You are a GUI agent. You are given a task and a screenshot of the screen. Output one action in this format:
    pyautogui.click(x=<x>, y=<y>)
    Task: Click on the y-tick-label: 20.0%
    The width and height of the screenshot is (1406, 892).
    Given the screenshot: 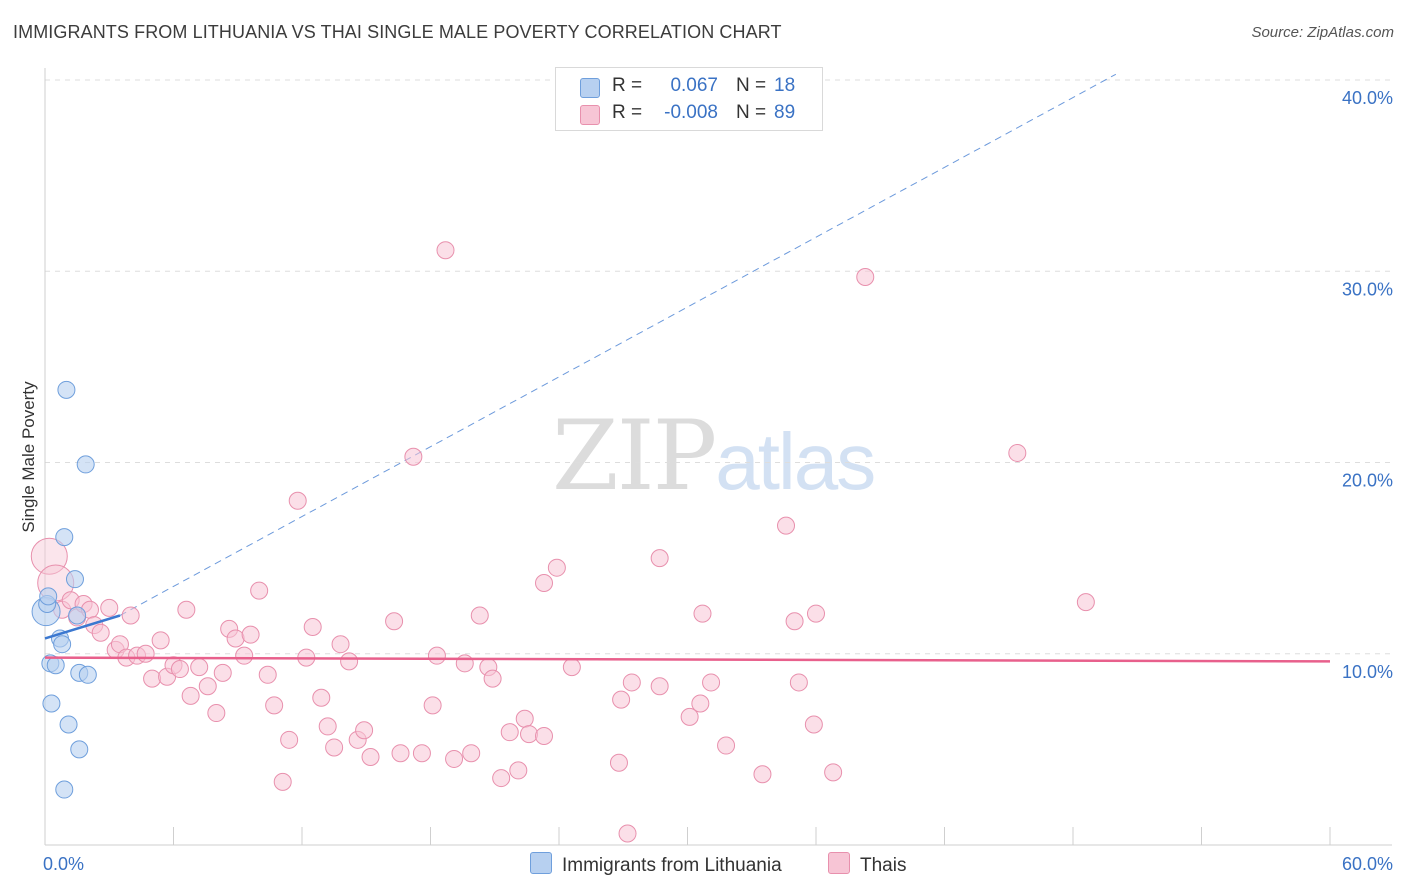 What is the action you would take?
    pyautogui.click(x=1367, y=481)
    